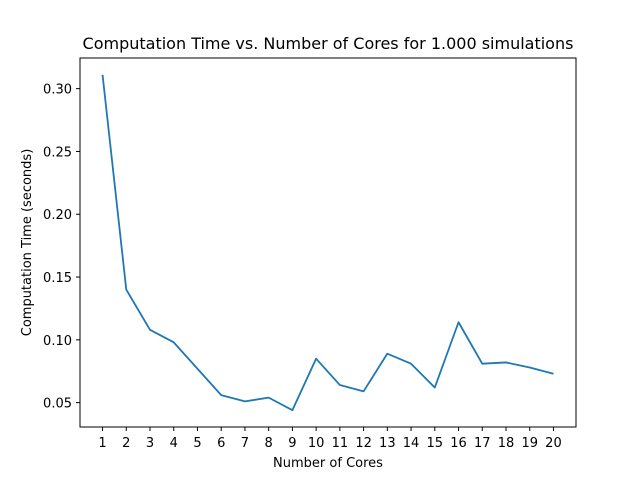  What do you see at coordinates (330, 439) in the screenshot?
I see `x-axis: 1 2 3 4 5 6 7 8 9 10 11 12 13 14 15 16 17 18 19 20` at bounding box center [330, 439].